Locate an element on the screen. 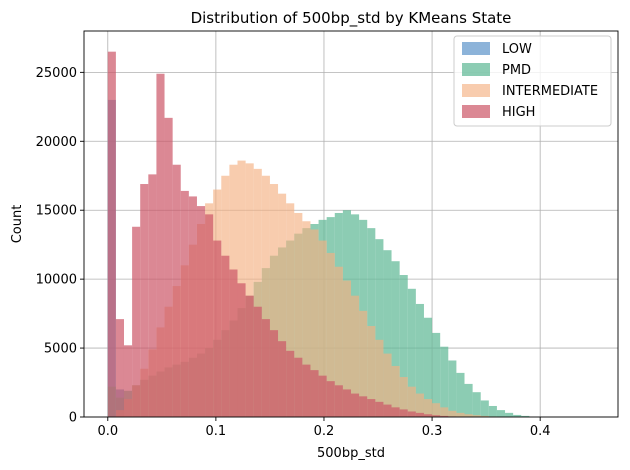 Image resolution: width=630 pixels, height=470 pixels. legend-label: INTERMEDIATE is located at coordinates (550, 91).